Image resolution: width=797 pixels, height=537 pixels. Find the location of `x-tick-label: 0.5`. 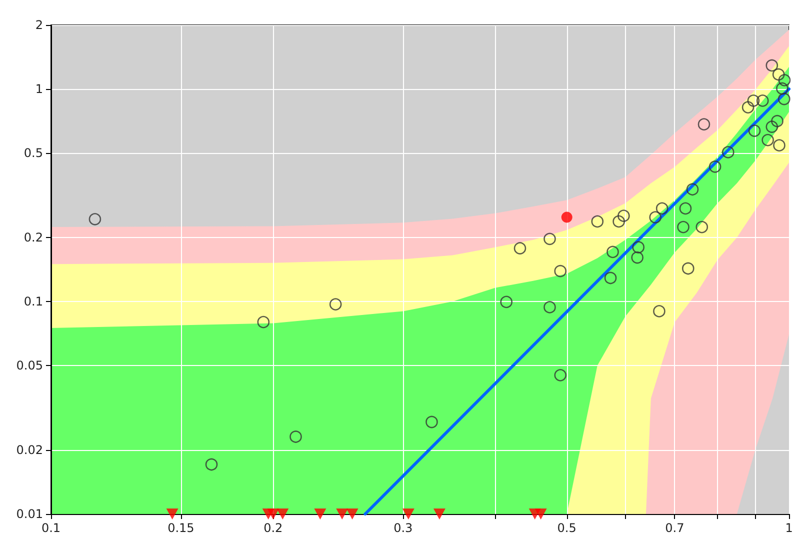

x-tick-label: 0.5 is located at coordinates (566, 528).